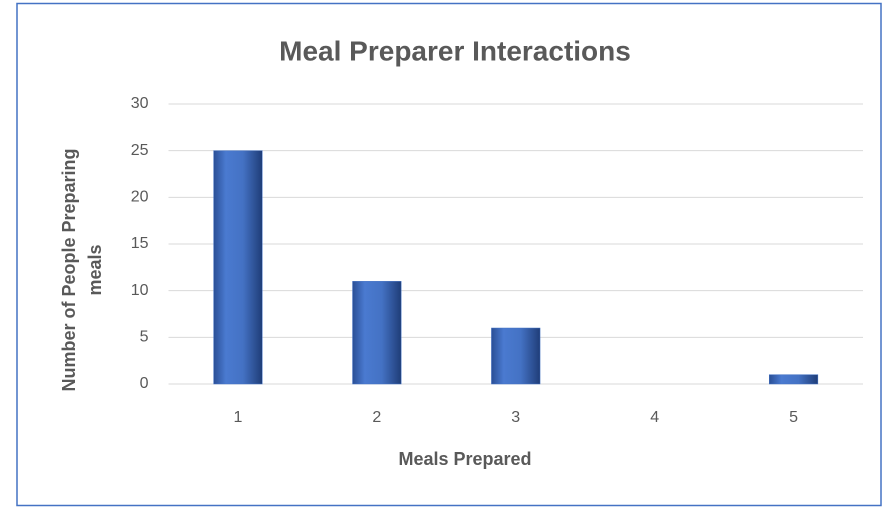  I want to click on y-tick-label: 30, so click(140, 103).